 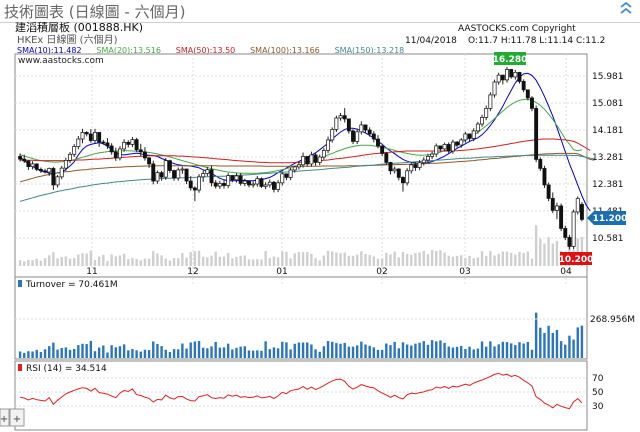 I want to click on window-title: 技術圖表 (日線圖 - 六個月), so click(x=95, y=12).